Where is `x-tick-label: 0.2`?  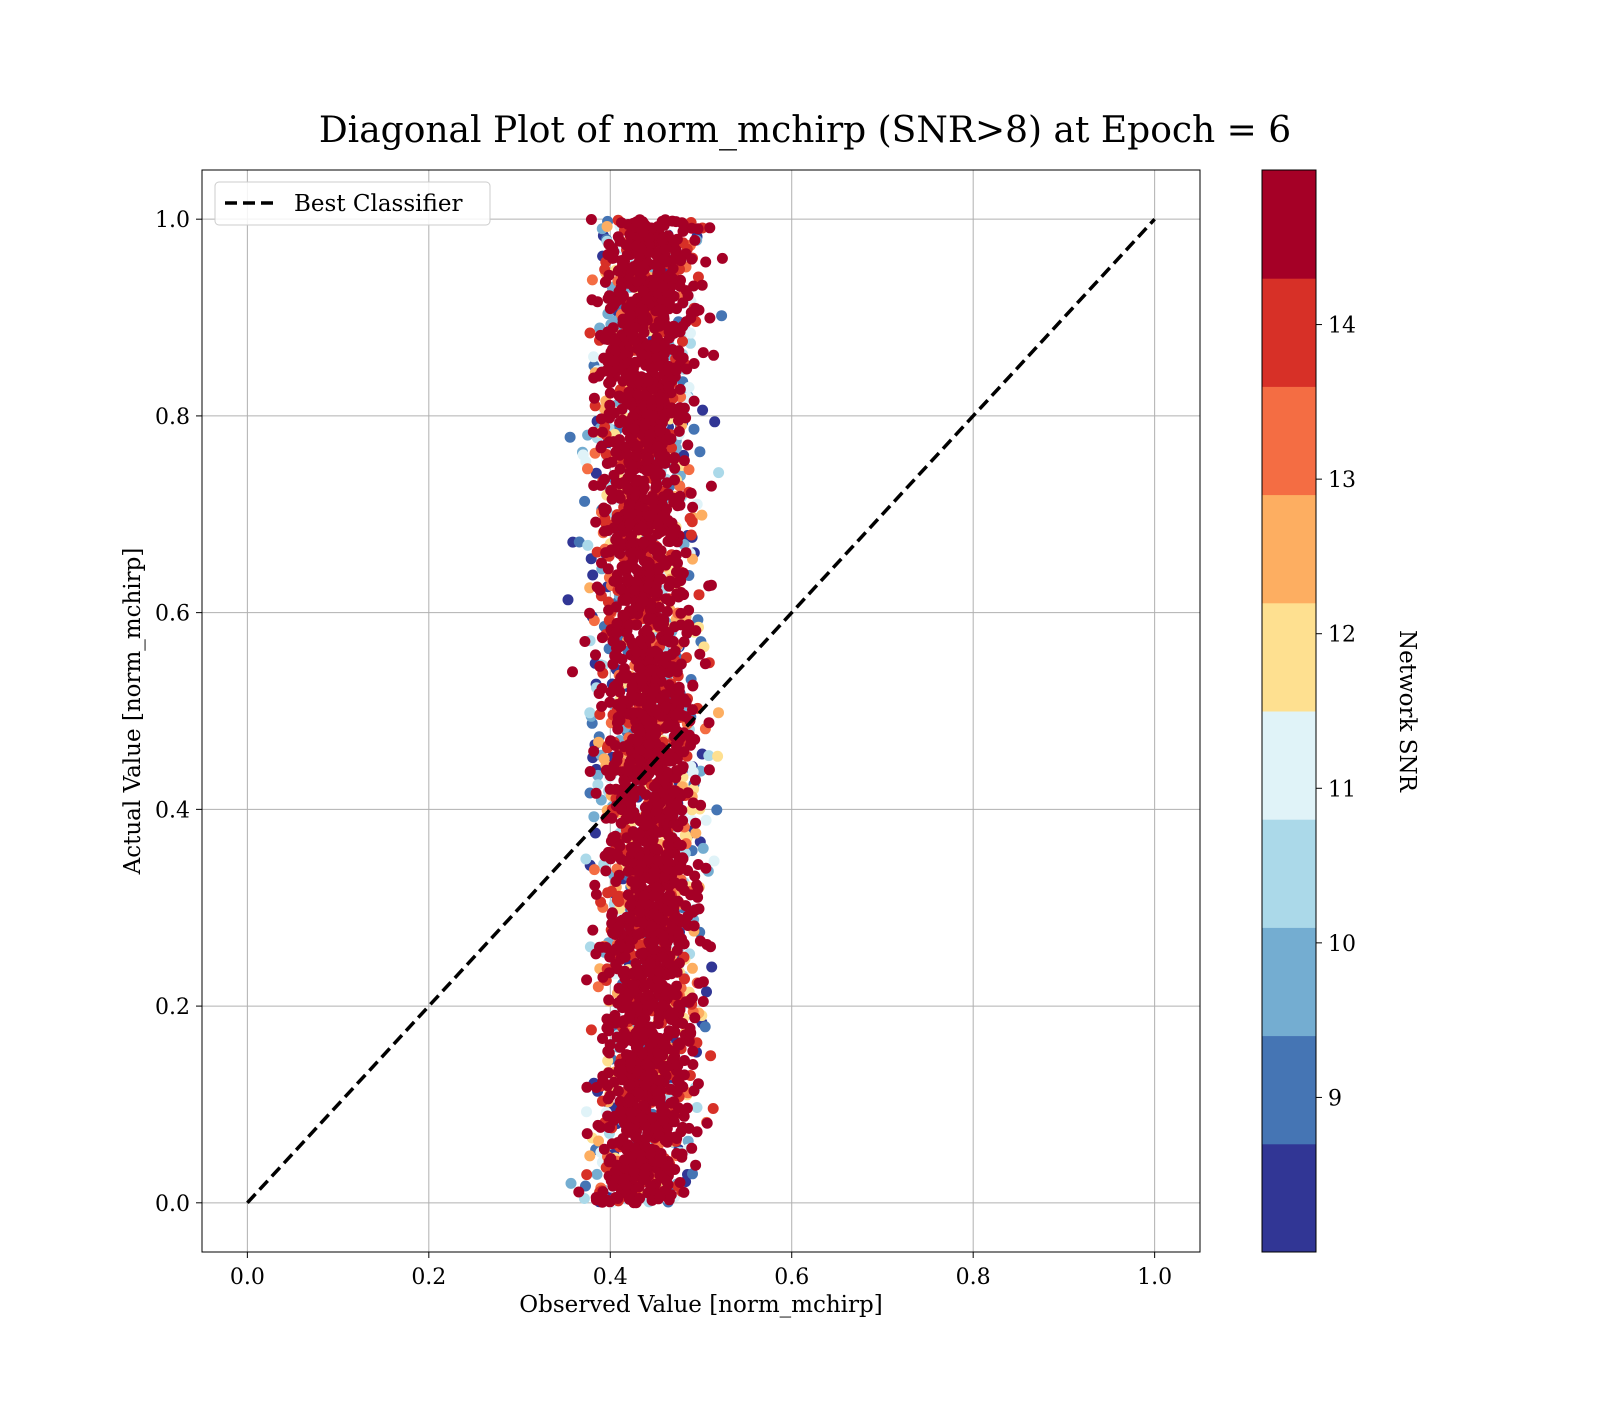
x-tick-label: 0.2 is located at coordinates (428, 1277).